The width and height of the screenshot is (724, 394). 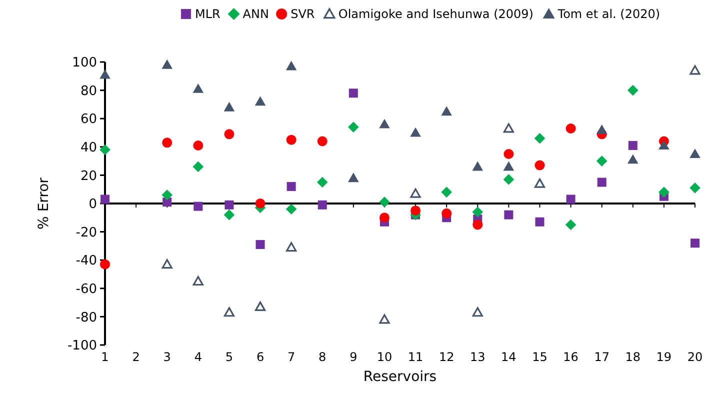 I want to click on y-tick-label: 0, so click(x=92, y=204).